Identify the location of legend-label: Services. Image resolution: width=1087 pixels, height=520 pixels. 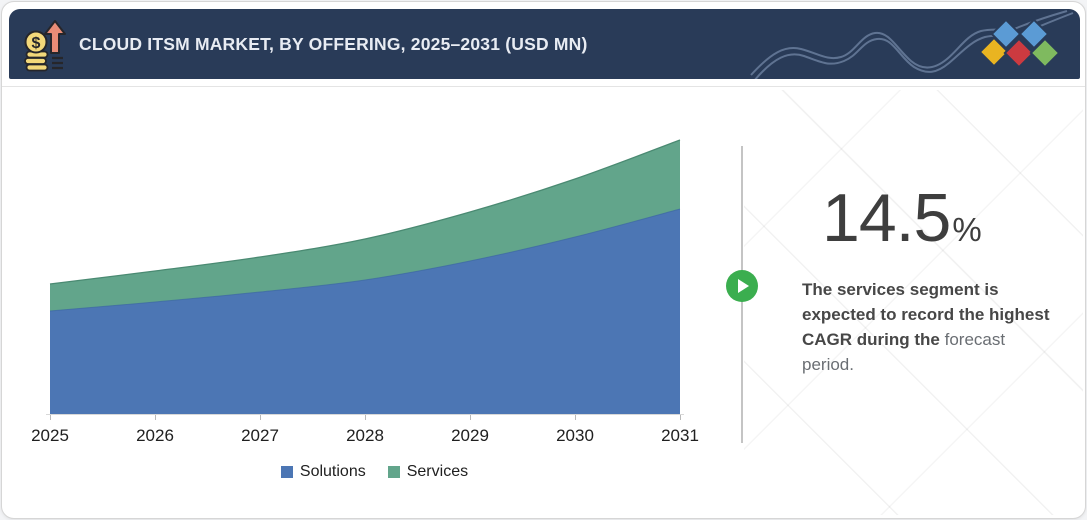
(437, 471).